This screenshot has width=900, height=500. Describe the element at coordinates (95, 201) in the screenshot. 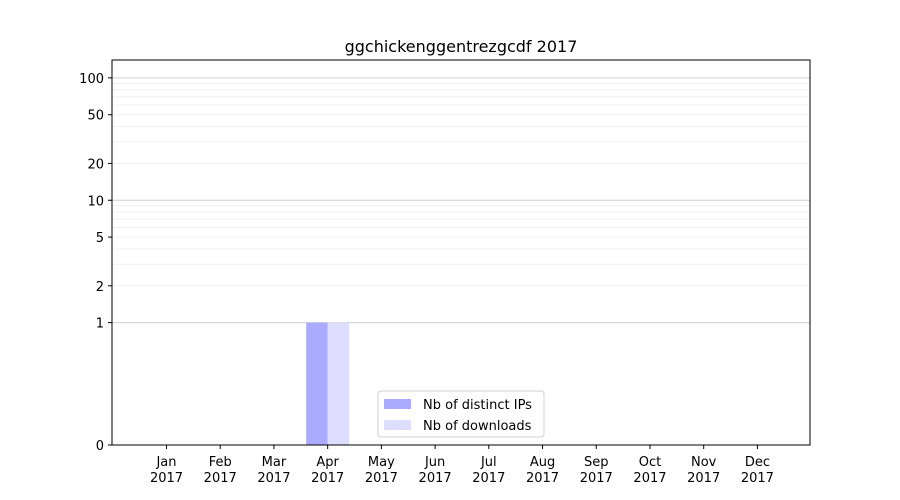

I see `y-tick-label: 10` at that location.